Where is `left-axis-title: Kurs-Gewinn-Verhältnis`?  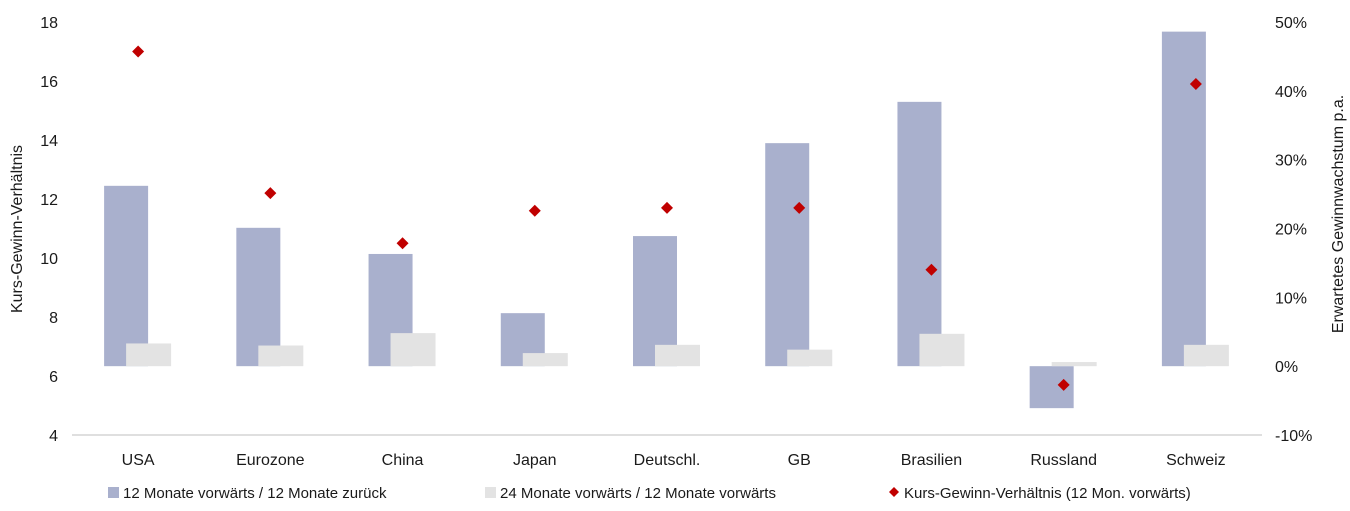
left-axis-title: Kurs-Gewinn-Verhältnis is located at coordinates (17, 229).